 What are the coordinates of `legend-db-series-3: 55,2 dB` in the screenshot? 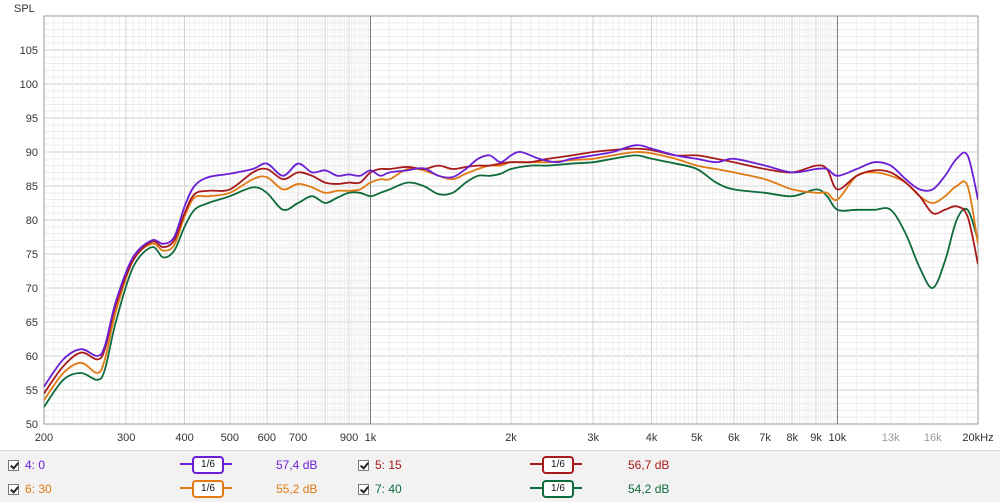 It's located at (297, 489).